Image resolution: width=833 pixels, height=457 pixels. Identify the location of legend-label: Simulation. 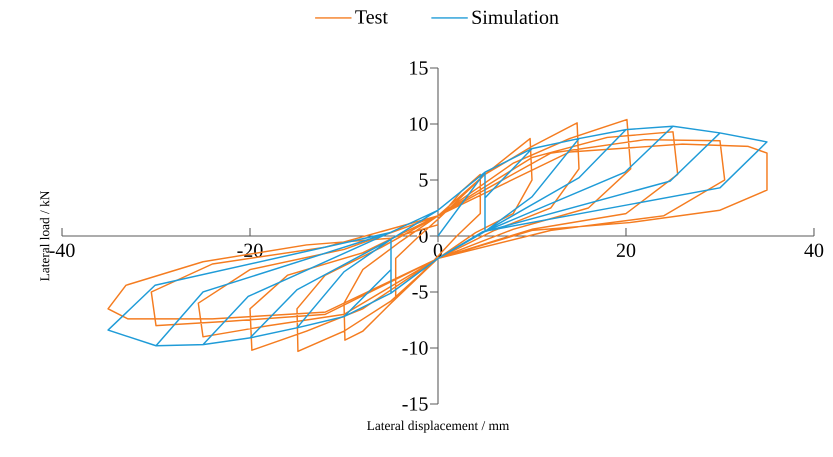
(515, 17).